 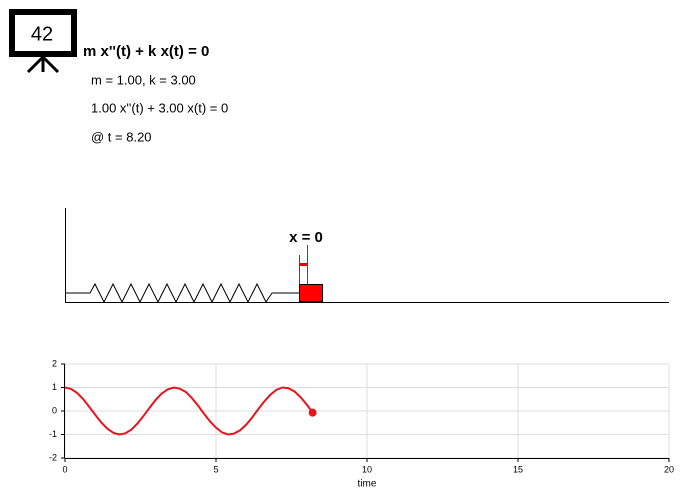 What do you see at coordinates (518, 469) in the screenshot?
I see `x-tick-label: 15` at bounding box center [518, 469].